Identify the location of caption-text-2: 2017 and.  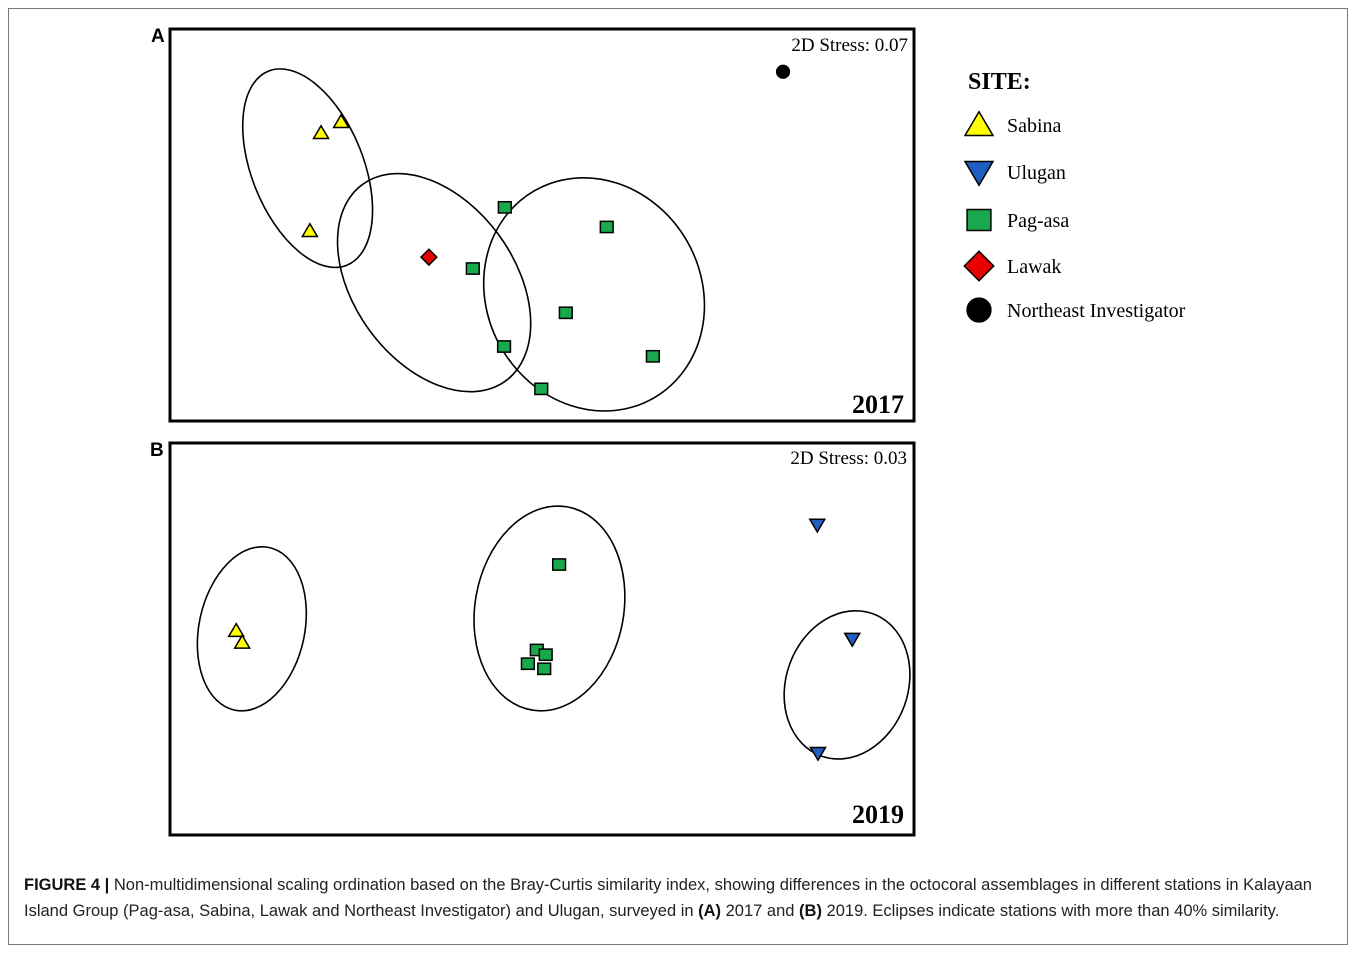
(760, 910).